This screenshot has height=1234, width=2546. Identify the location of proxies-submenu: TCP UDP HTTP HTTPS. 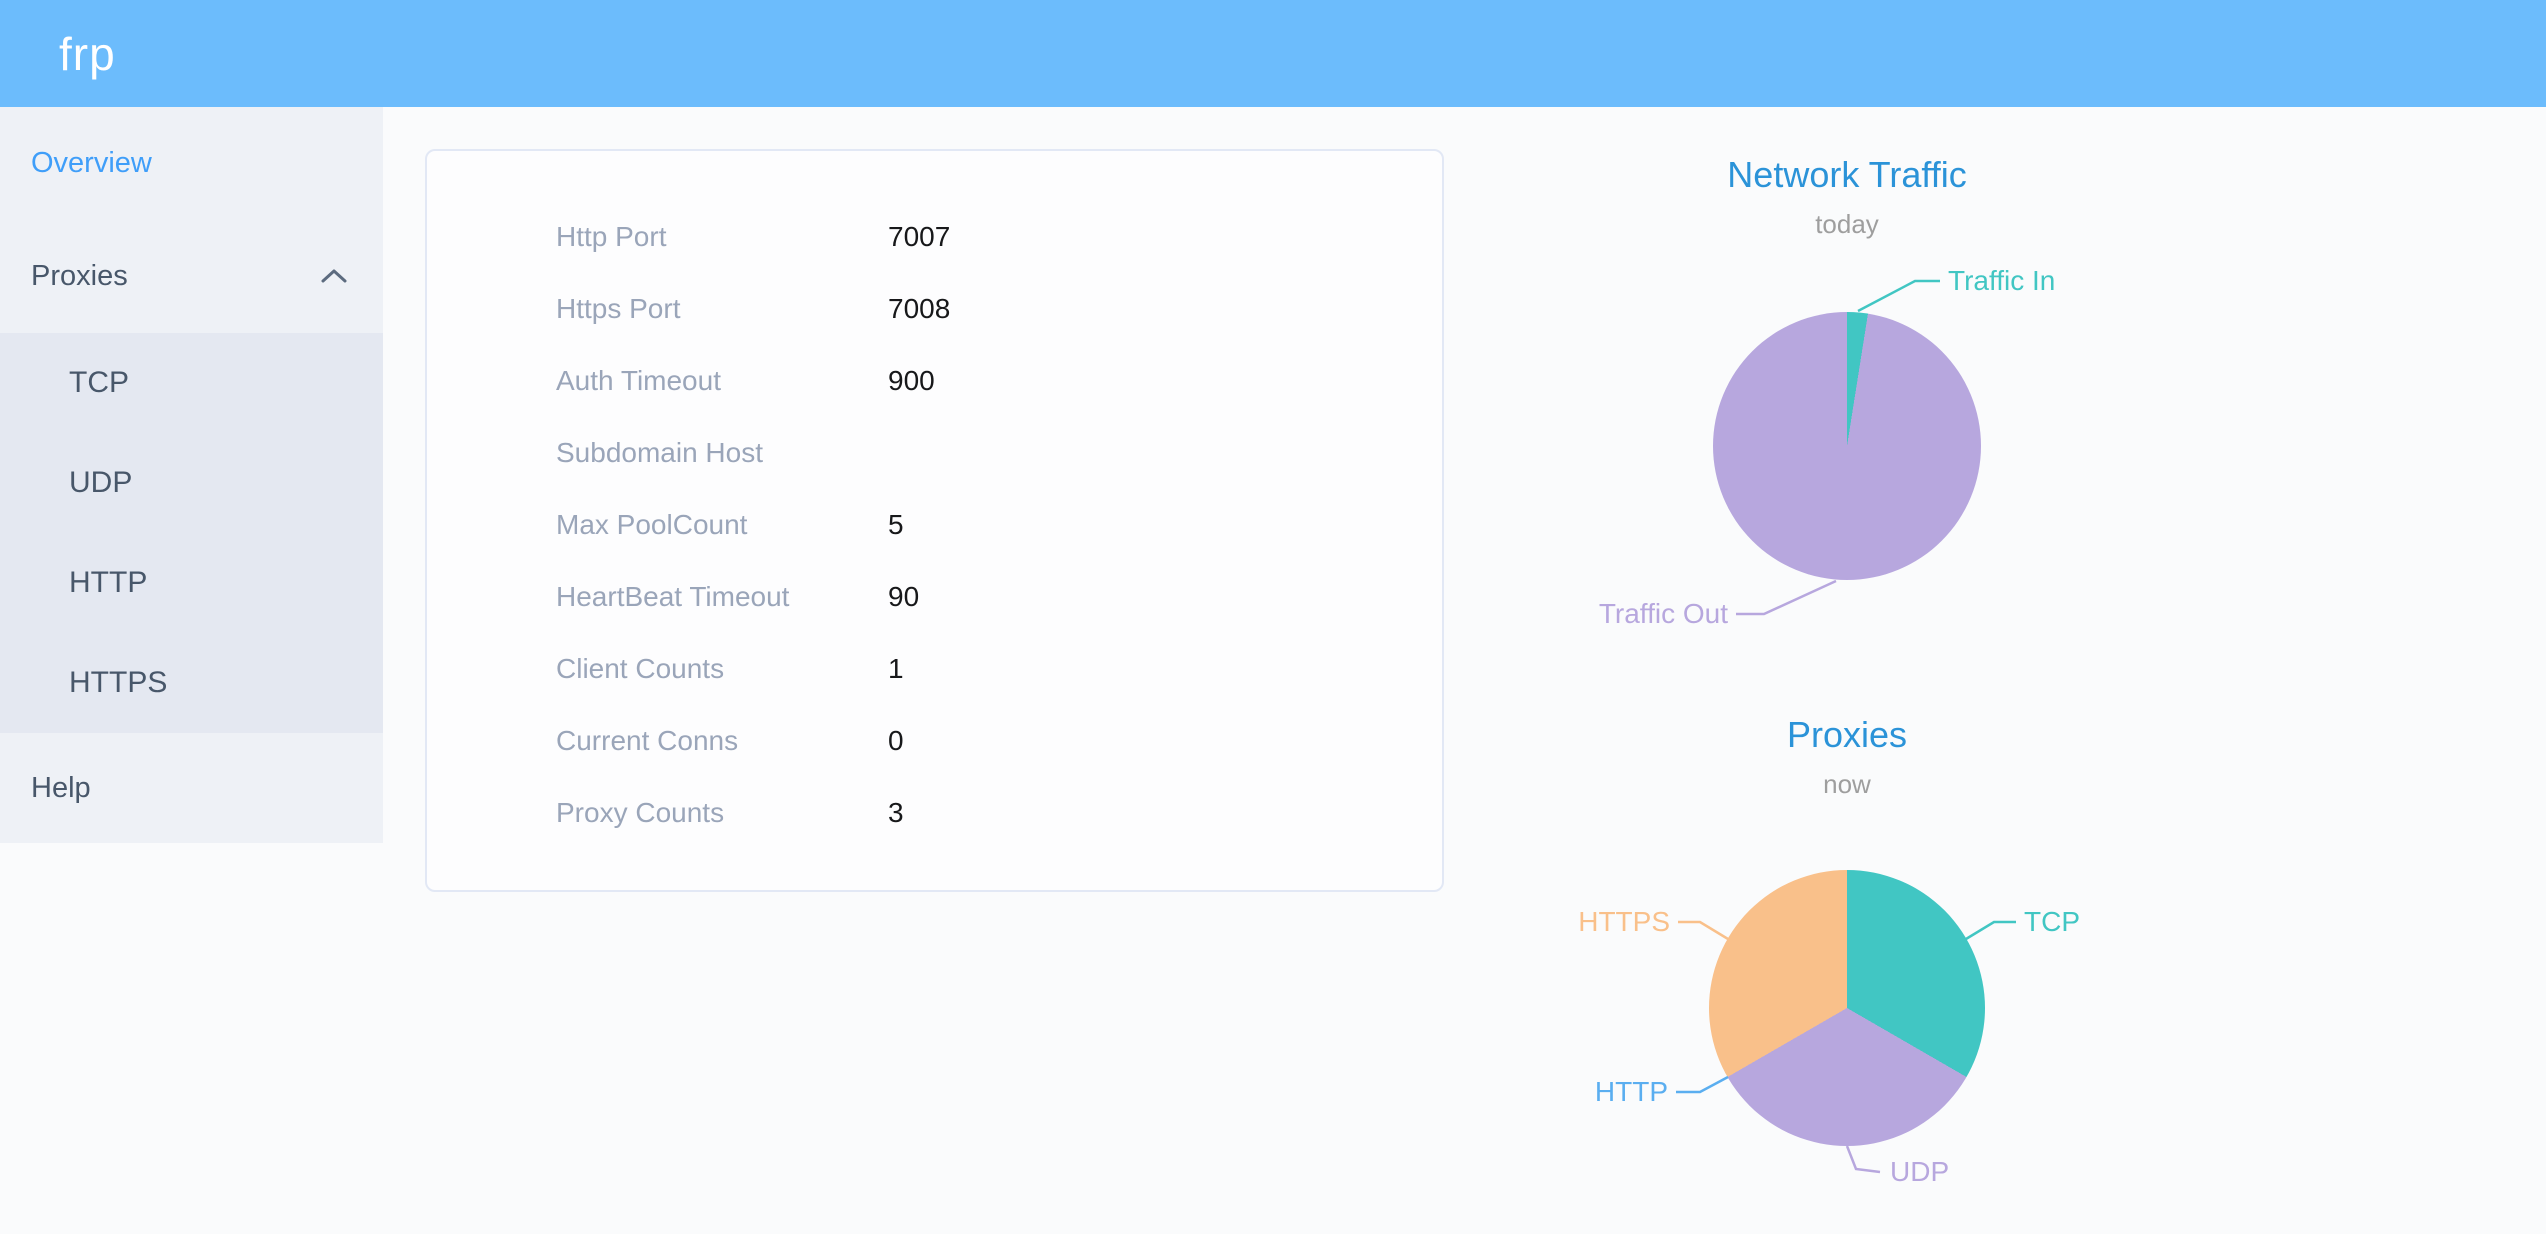
(191, 533).